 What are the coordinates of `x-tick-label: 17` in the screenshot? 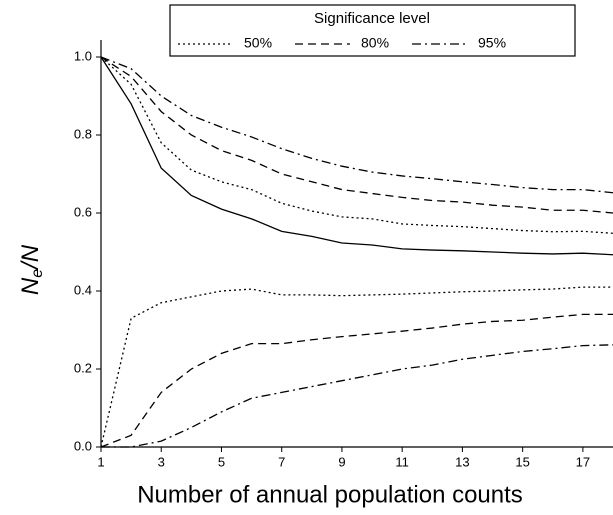 It's located at (583, 461).